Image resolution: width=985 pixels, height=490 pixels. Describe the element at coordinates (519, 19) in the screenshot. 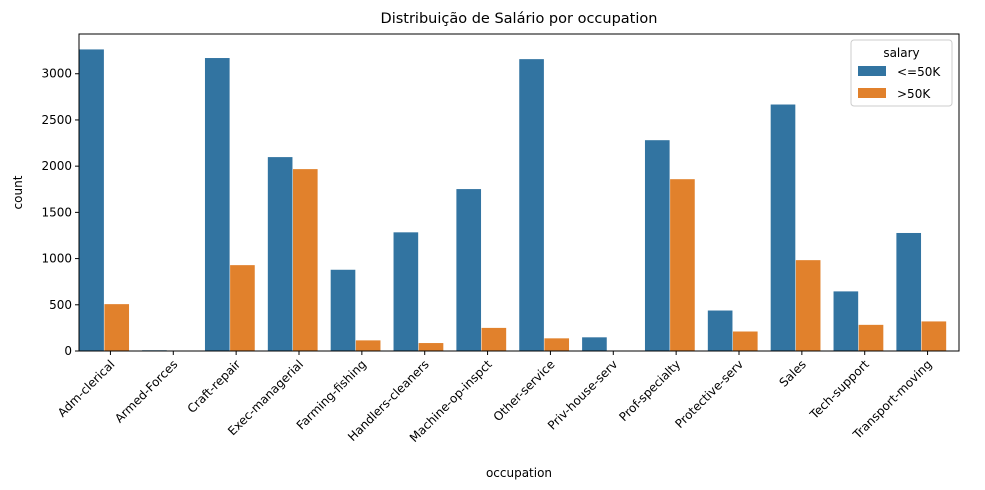

I see `chart-title: Distribuição de Salário por occupation` at that location.